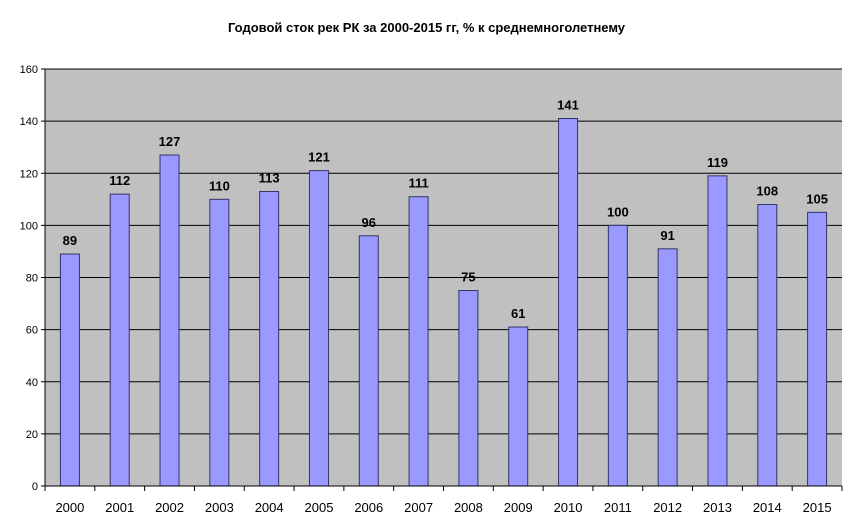 This screenshot has width=853, height=531. What do you see at coordinates (32, 331) in the screenshot?
I see `y-tick-label: 60` at bounding box center [32, 331].